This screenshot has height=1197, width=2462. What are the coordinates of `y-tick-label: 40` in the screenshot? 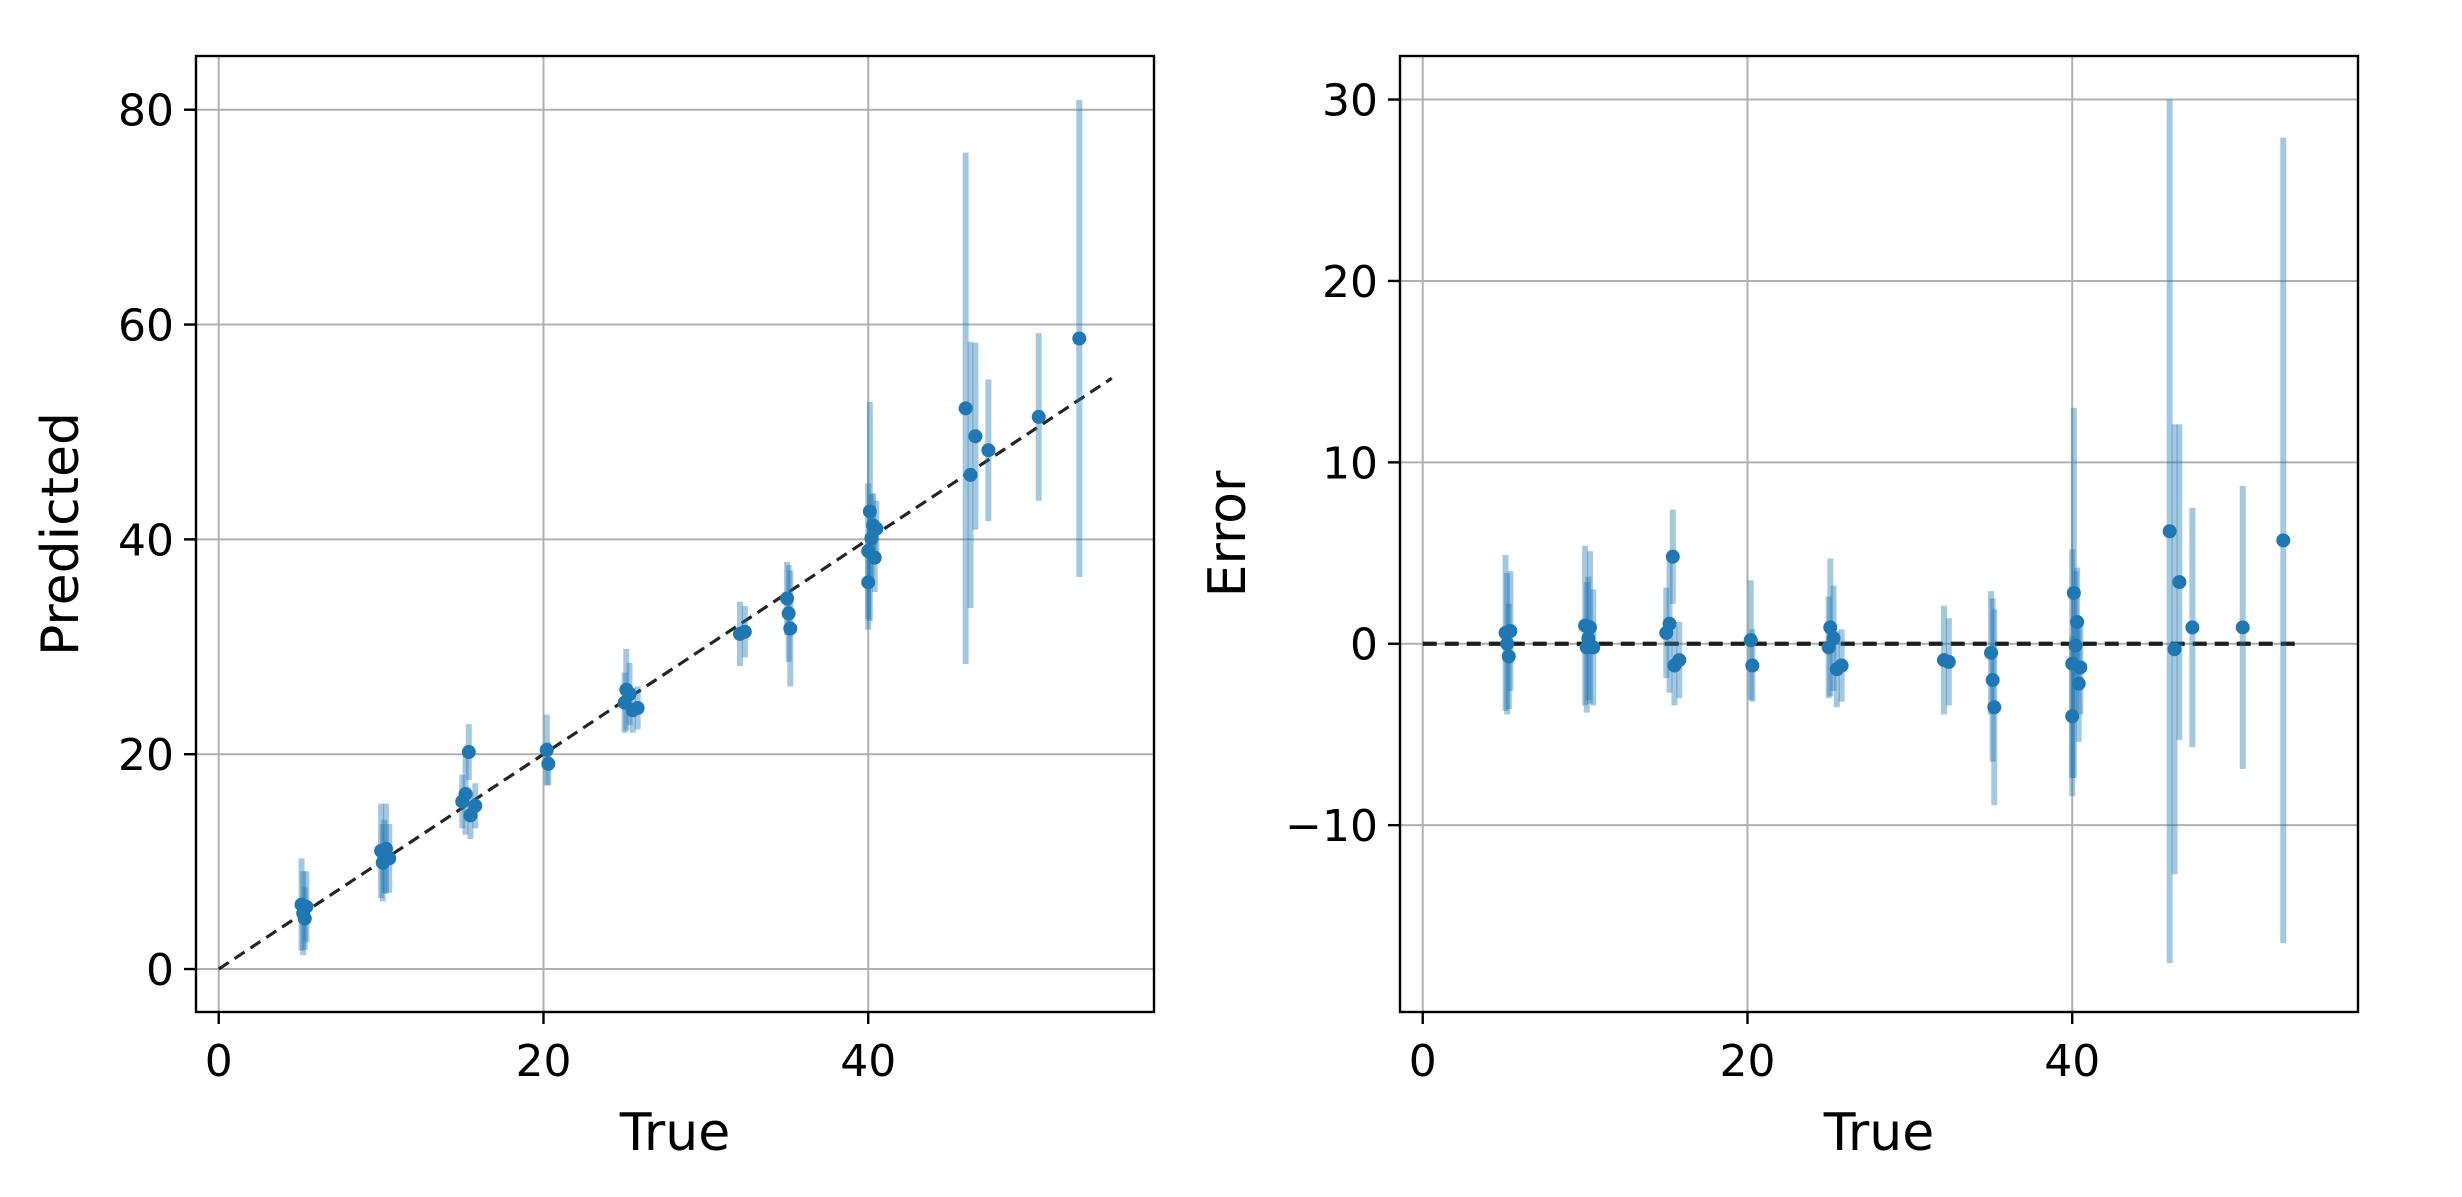 It's located at (146, 540).